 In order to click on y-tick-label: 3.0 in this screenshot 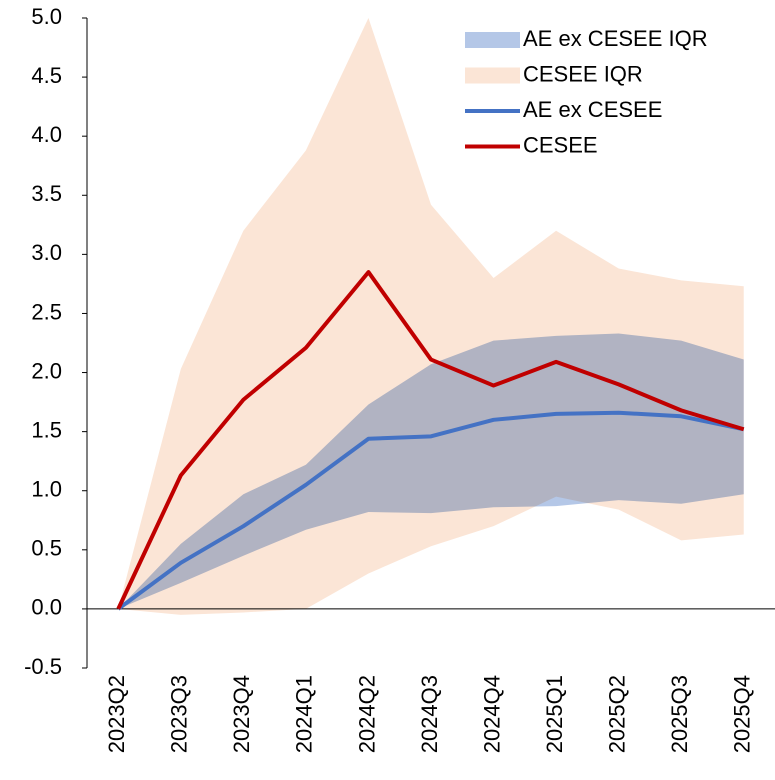, I will do `click(46, 252)`.